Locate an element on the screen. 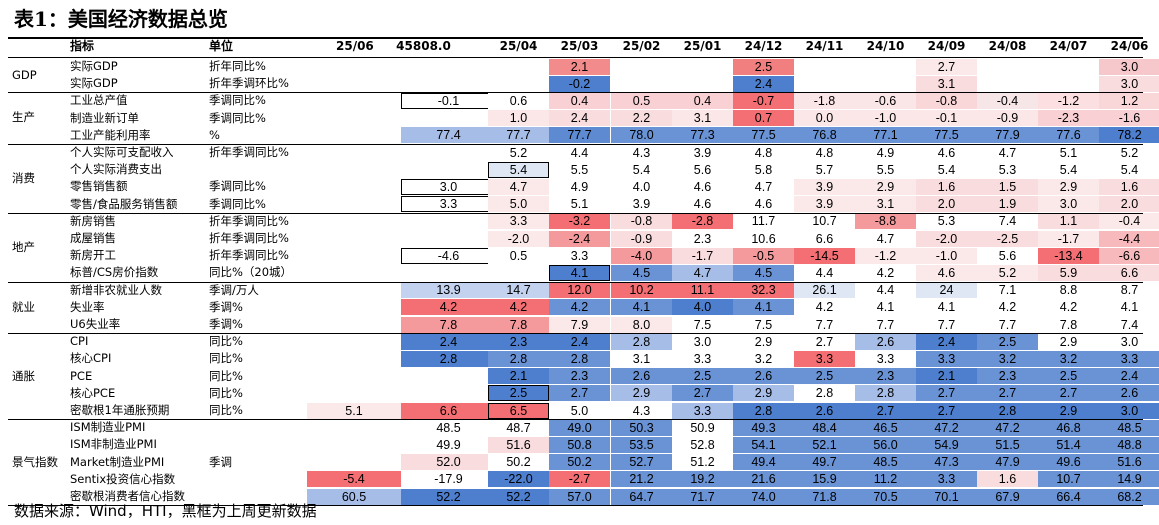  data-cell: 10.2 is located at coordinates (641, 290).